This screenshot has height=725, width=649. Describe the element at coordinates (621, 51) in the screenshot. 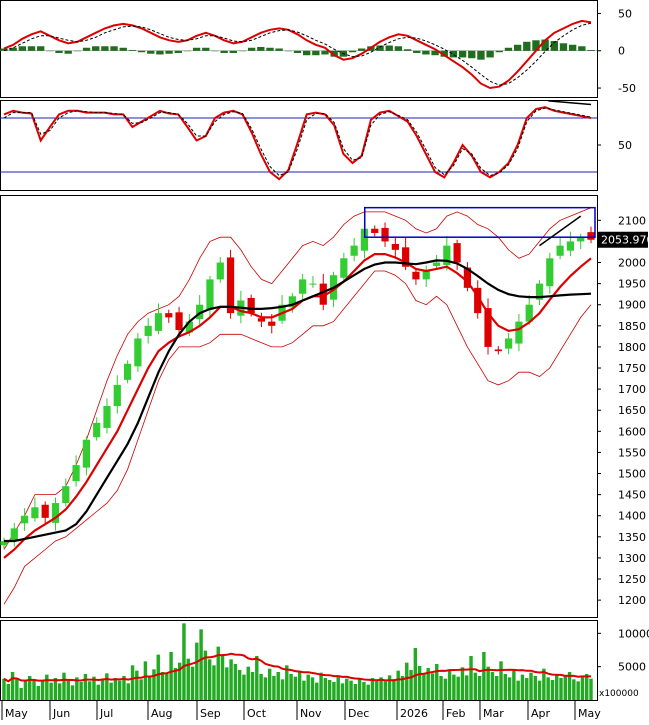

I see `macd-tick-label: 0` at that location.